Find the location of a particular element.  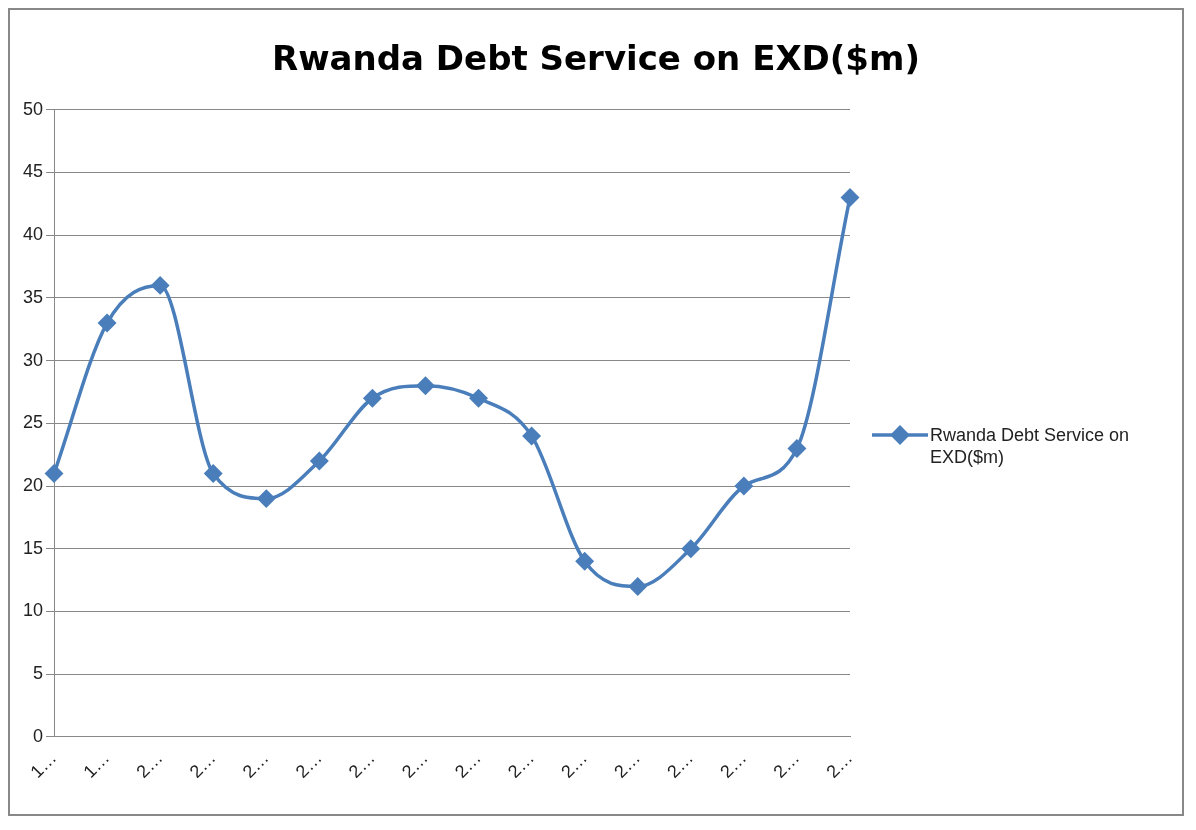

y-tick-label: 30 is located at coordinates (33, 359).